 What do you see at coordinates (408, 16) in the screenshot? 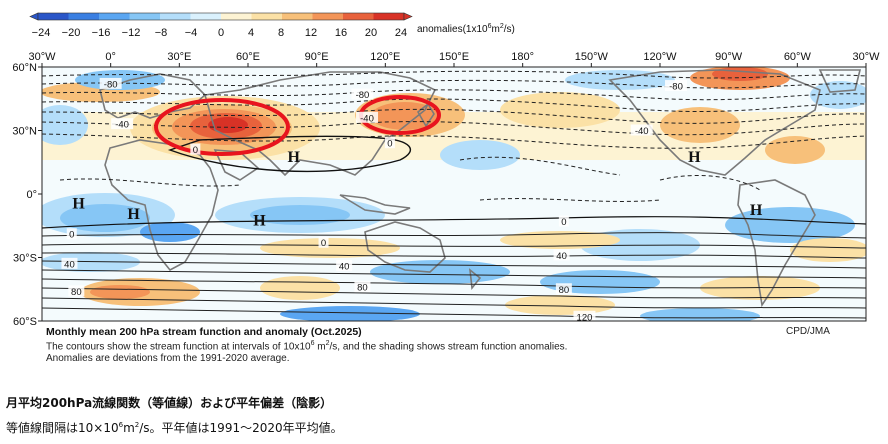
I see `colorbar-arrow-right` at bounding box center [408, 16].